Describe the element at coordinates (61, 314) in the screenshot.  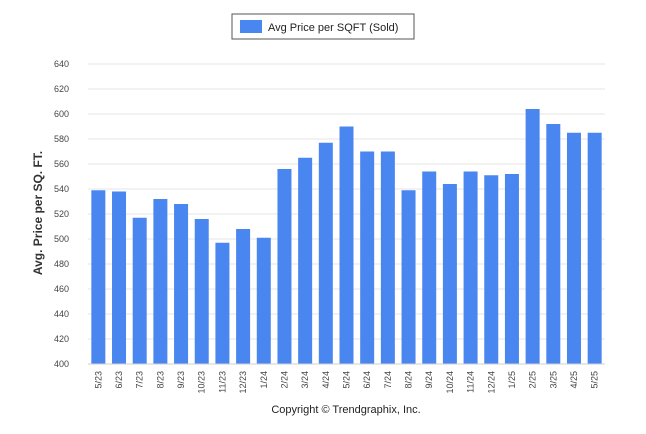
I see `y-tick-label: 440` at that location.